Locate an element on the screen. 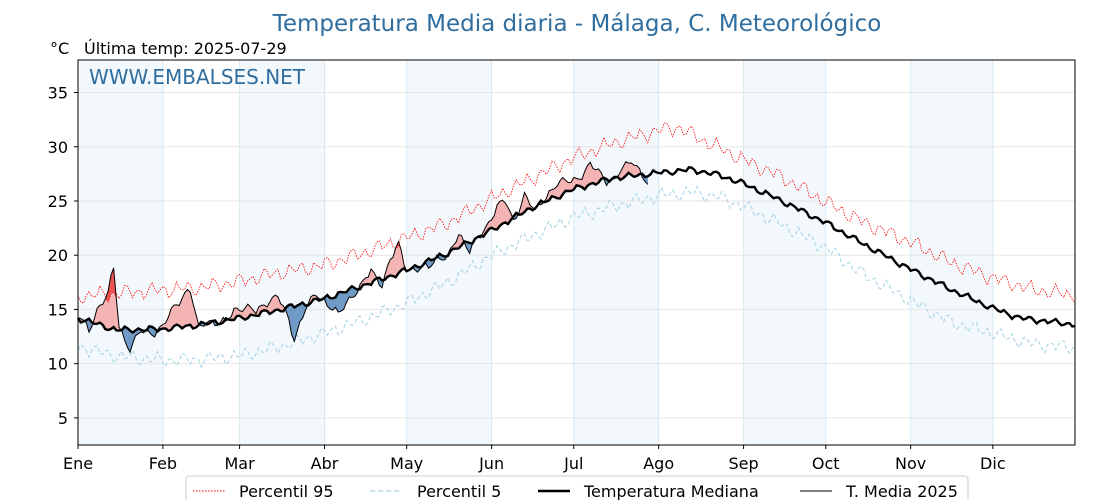 The image size is (1120, 500). legend-box is located at coordinates (577, 487).